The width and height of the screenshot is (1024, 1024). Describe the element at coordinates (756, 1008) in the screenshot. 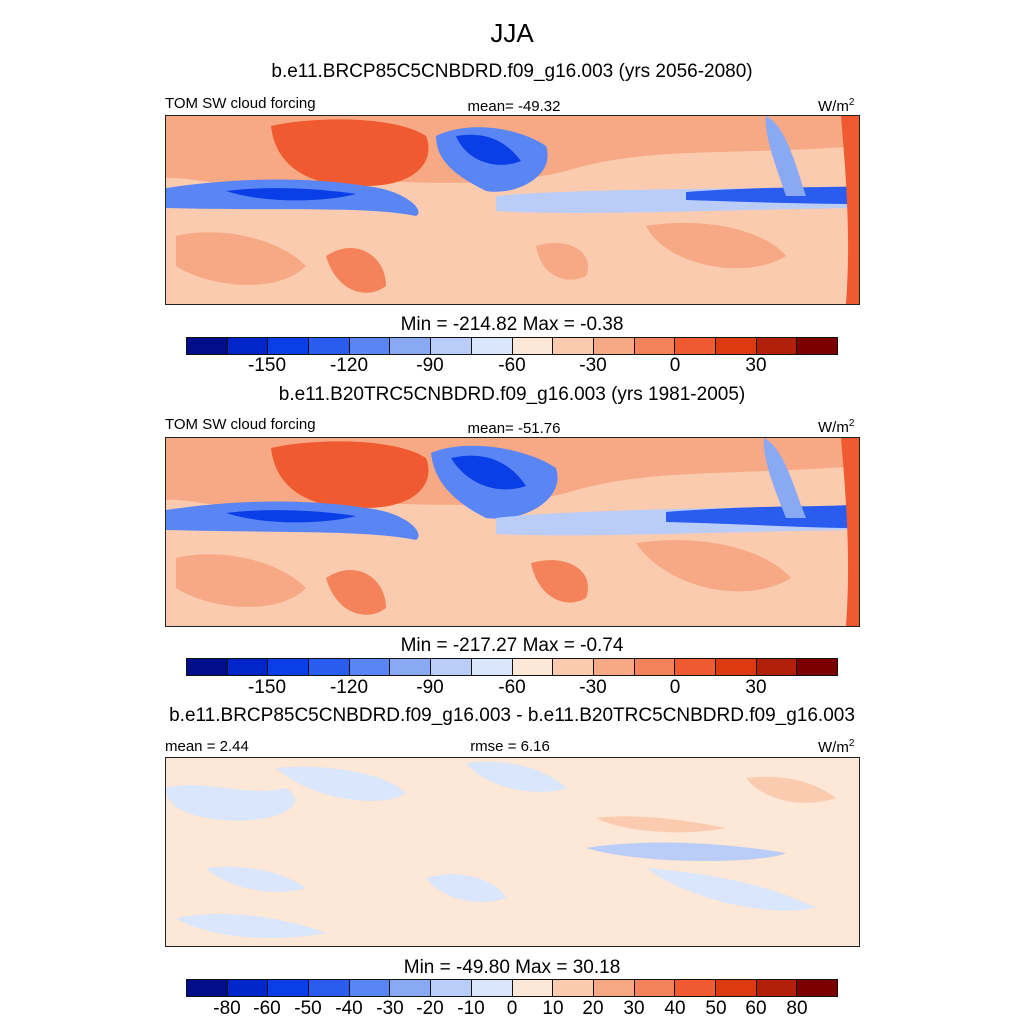

I see `colorbar-tick-label: 60` at that location.